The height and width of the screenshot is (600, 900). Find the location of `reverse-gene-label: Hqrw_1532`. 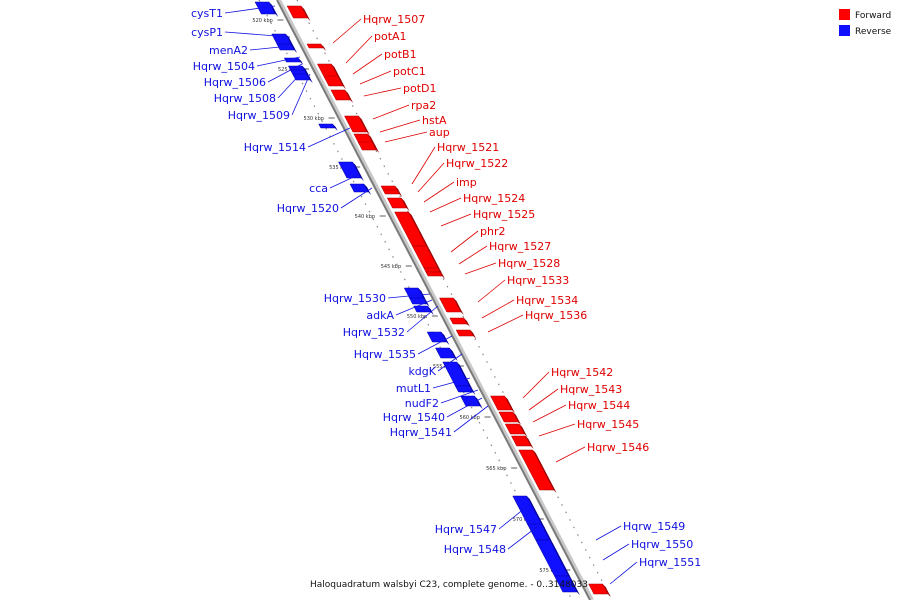

reverse-gene-label: Hqrw_1532 is located at coordinates (374, 332).